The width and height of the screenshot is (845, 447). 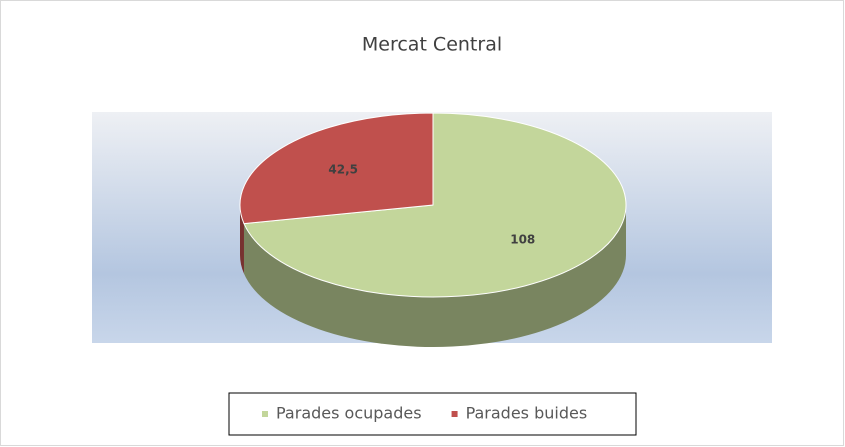 I want to click on pie-slice, so click(x=336, y=168).